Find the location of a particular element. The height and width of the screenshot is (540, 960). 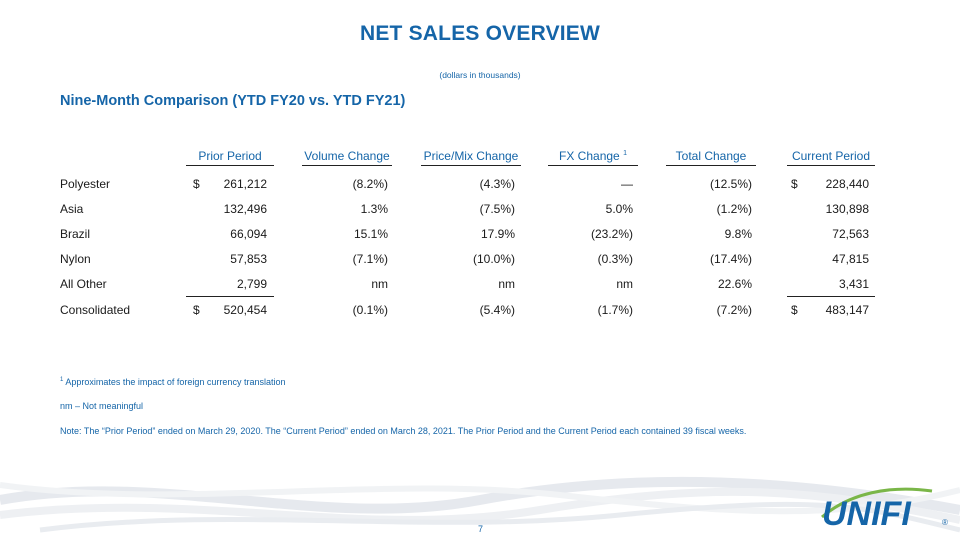

price-mix-change-value: (7.5%) is located at coordinates (497, 209).